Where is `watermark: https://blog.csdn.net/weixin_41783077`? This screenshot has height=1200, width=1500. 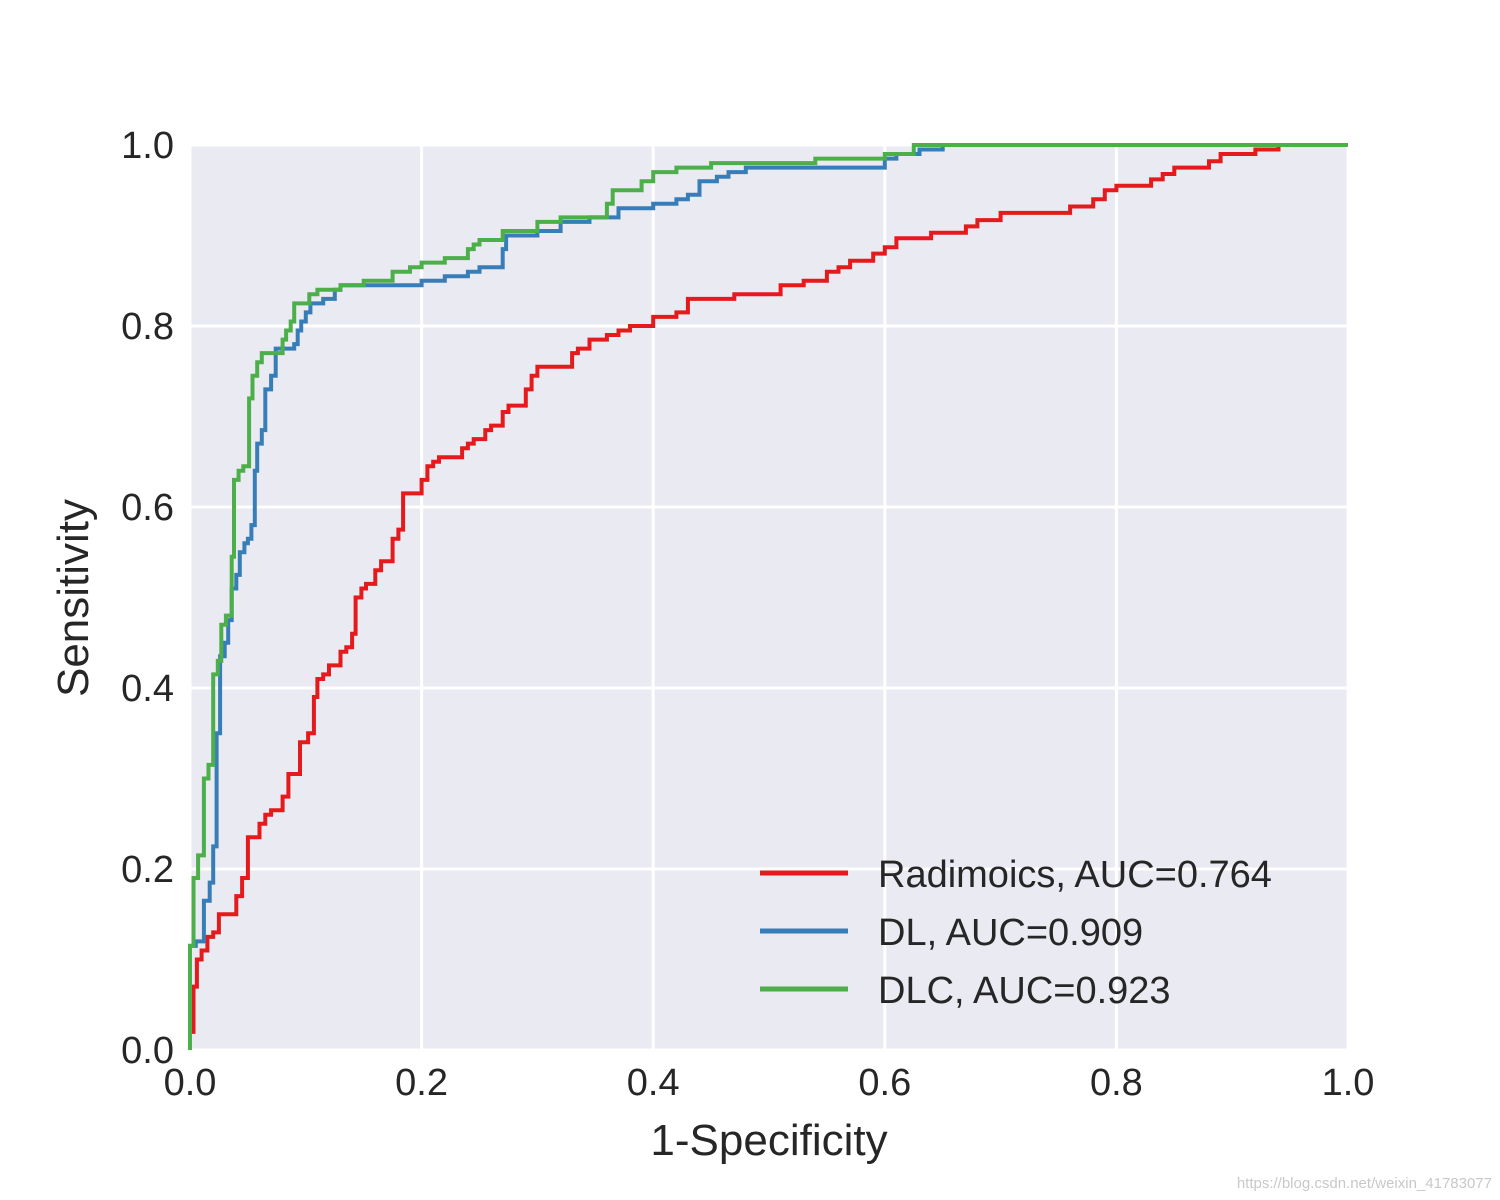
watermark: https://blog.csdn.net/weixin_41783077 is located at coordinates (1364, 1183).